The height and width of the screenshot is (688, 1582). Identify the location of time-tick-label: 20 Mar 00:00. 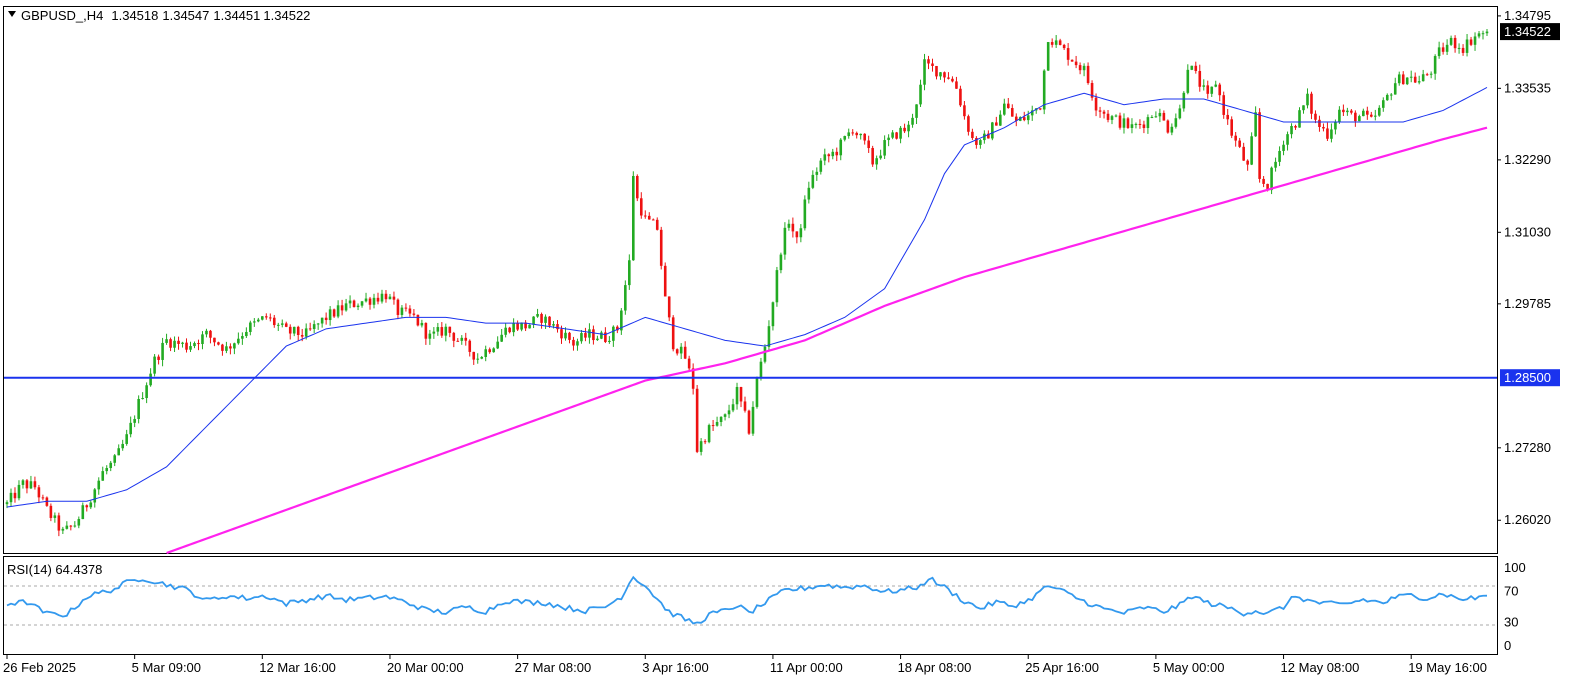
(425, 667).